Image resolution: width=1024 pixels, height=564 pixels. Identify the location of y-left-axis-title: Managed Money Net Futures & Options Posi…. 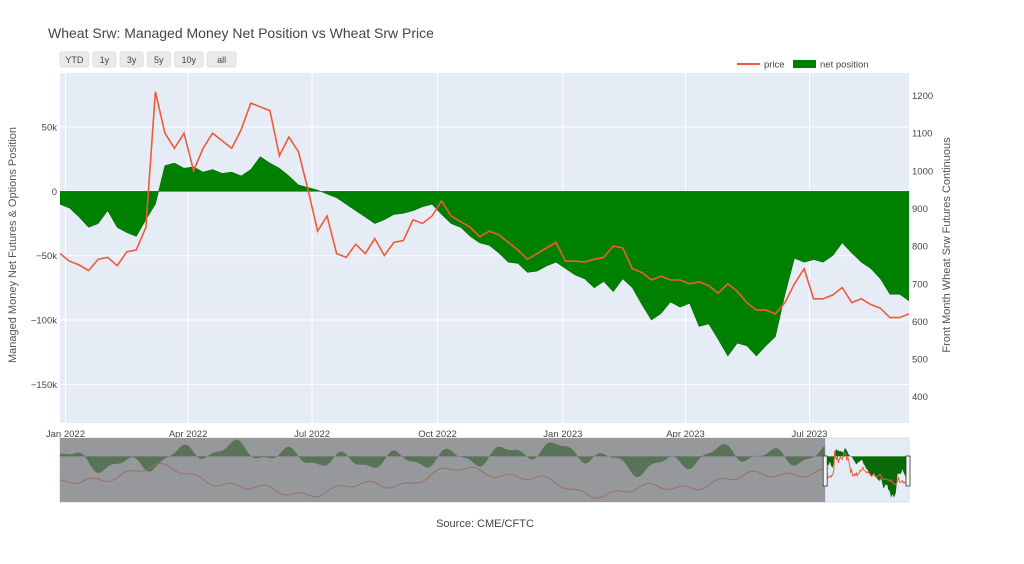
(13, 245).